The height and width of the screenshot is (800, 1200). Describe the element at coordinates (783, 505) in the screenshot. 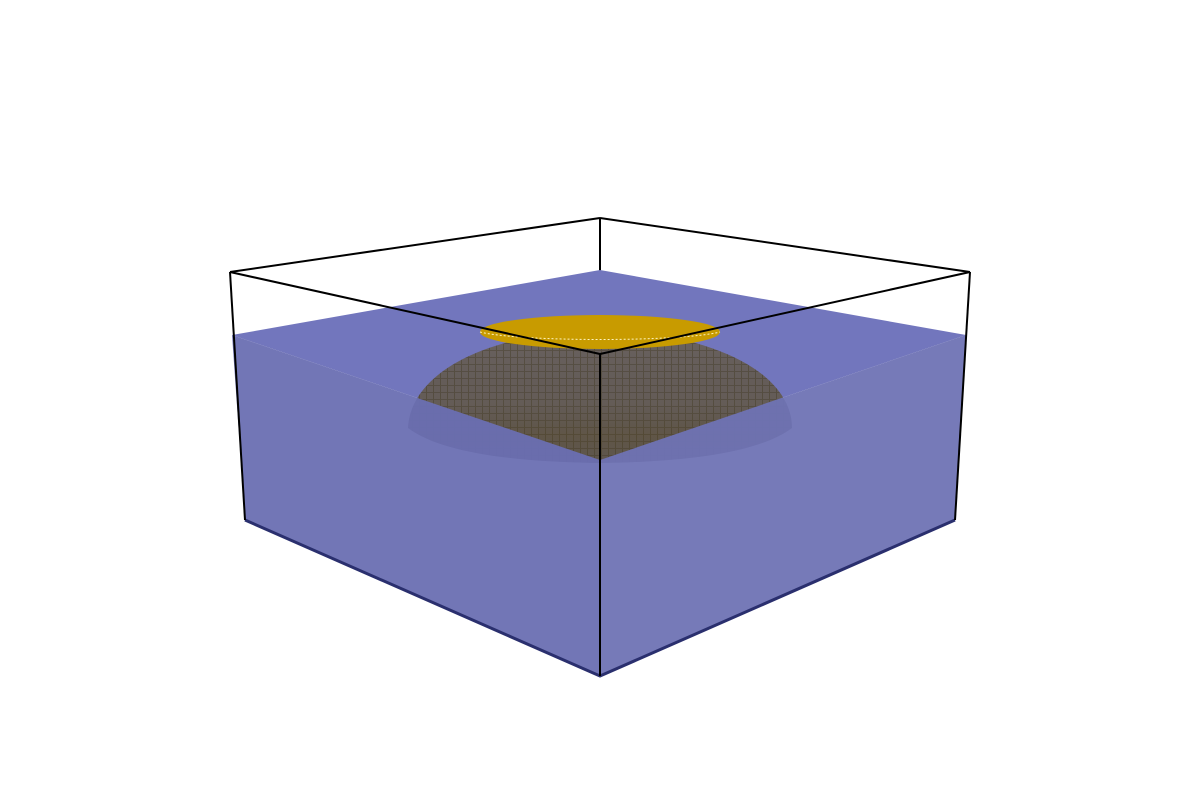

I see `fluid-right-face` at that location.